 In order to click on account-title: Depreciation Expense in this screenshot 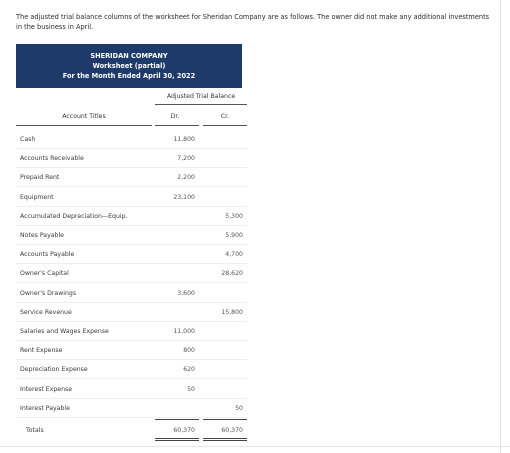, I will do `click(54, 370)`.